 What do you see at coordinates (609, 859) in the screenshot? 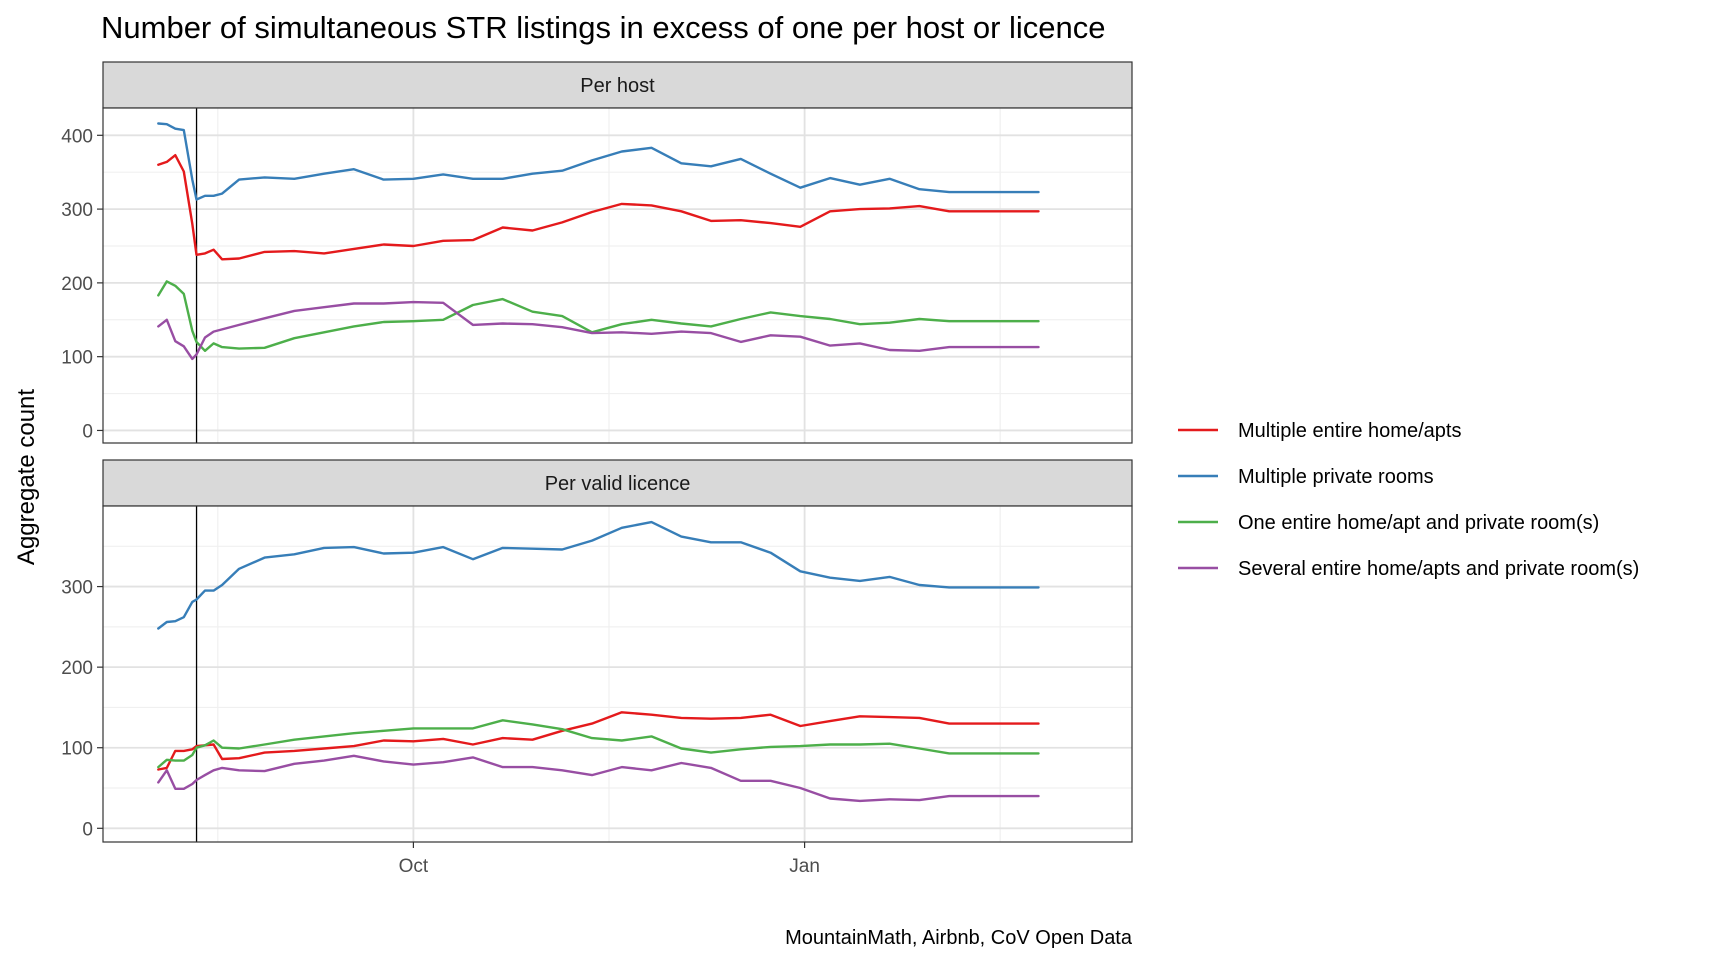
I see `x-axis: Oct Jan` at bounding box center [609, 859].